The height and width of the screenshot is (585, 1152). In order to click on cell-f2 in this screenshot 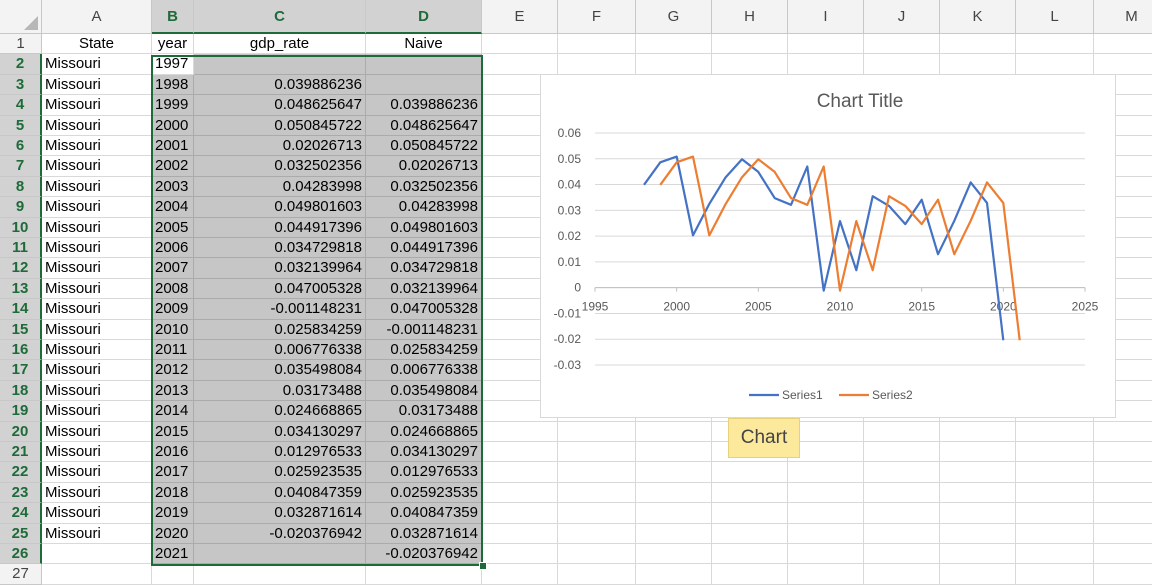, I will do `click(597, 64)`.